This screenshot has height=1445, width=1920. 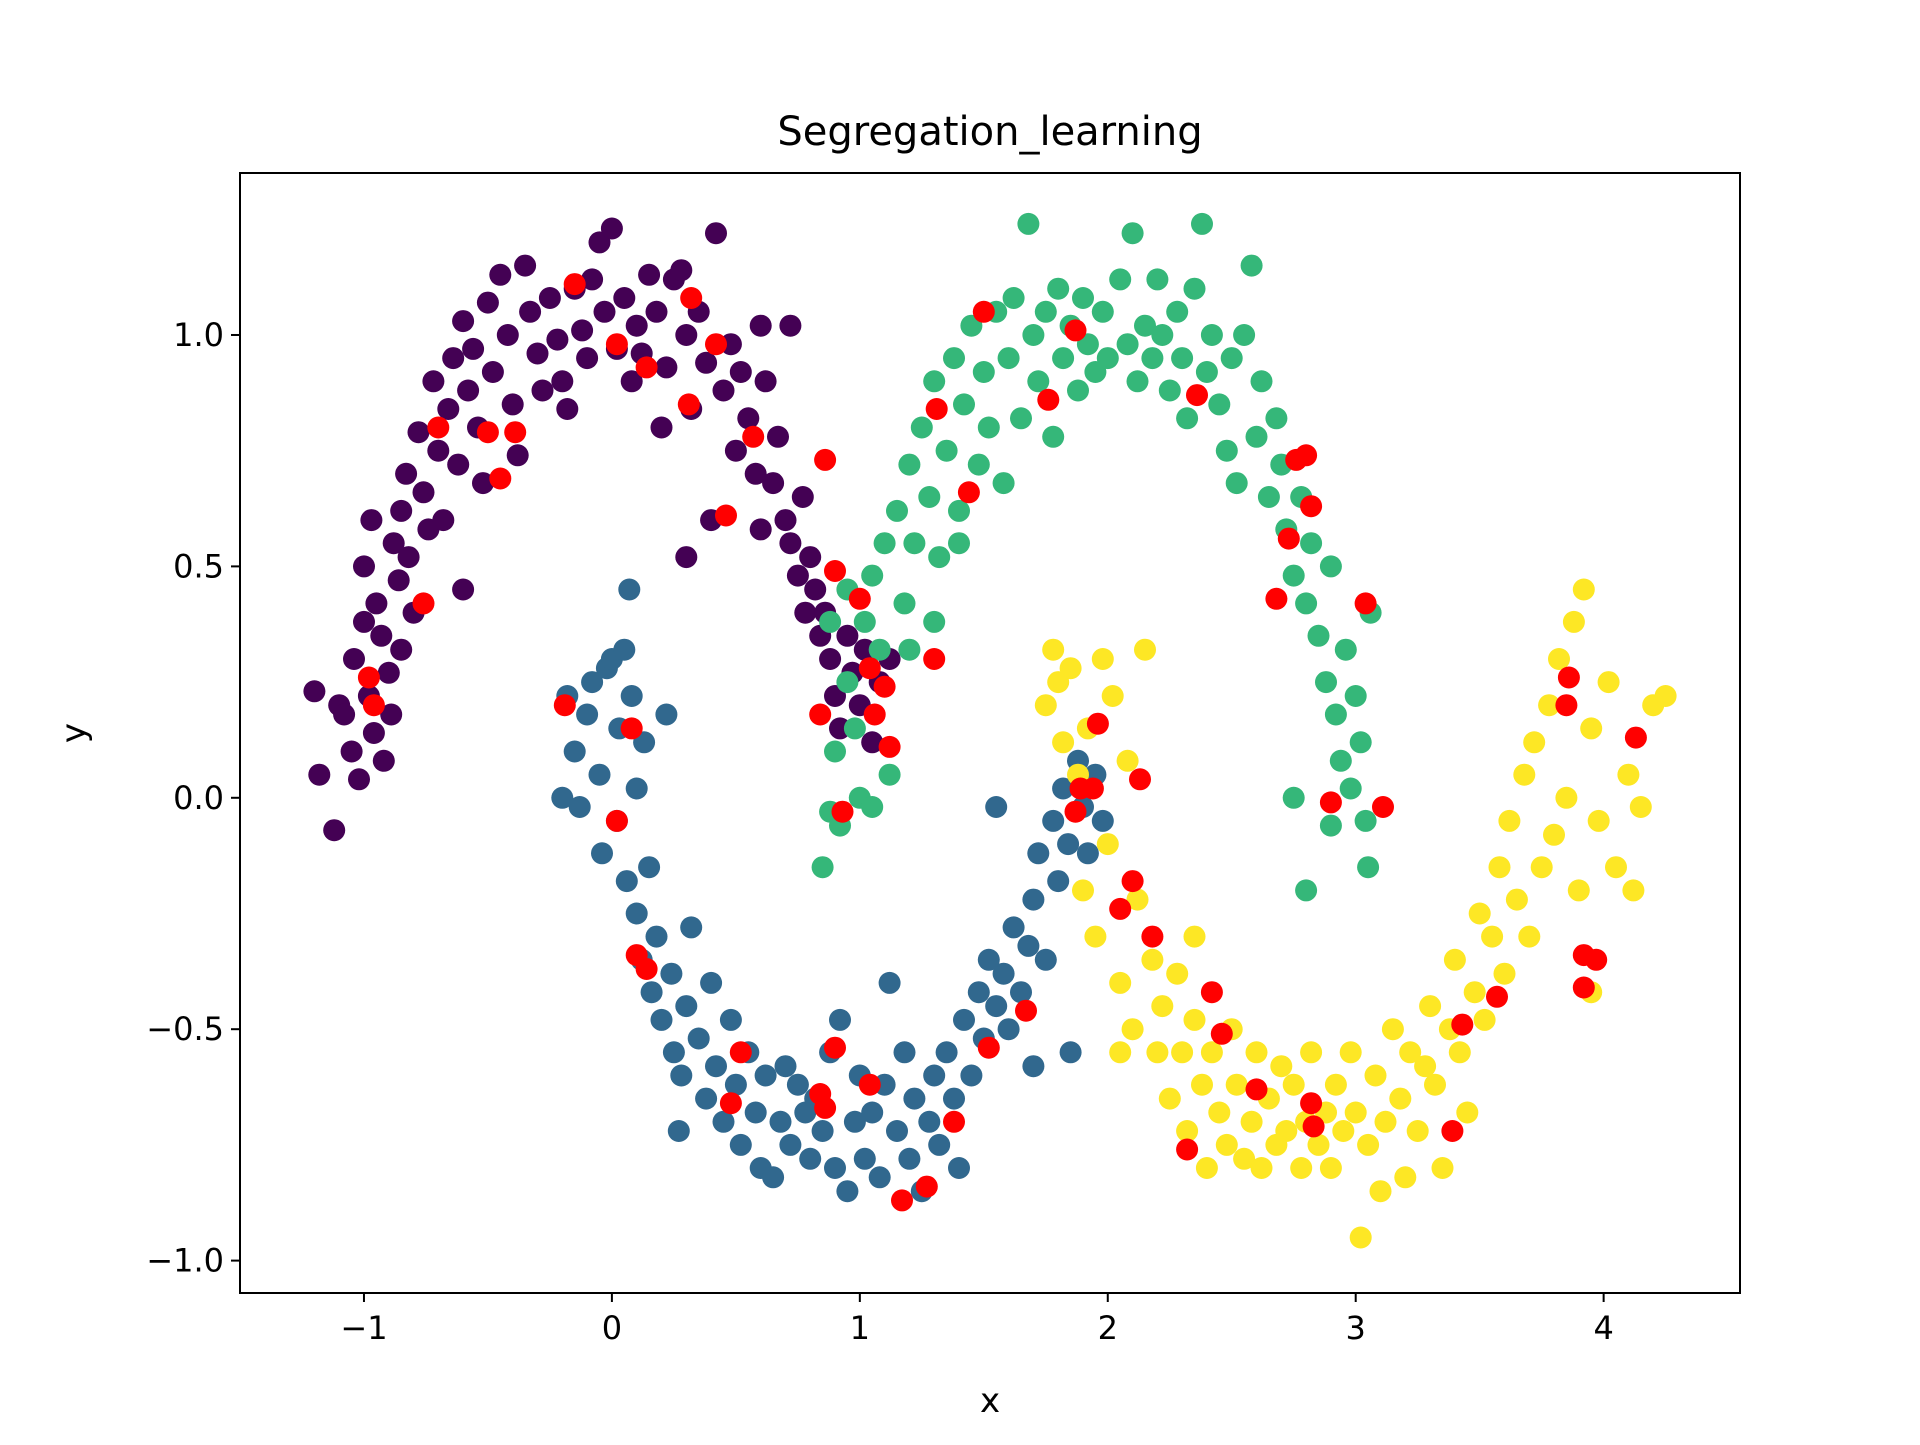 What do you see at coordinates (74, 733) in the screenshot?
I see `y-axis-label: y` at bounding box center [74, 733].